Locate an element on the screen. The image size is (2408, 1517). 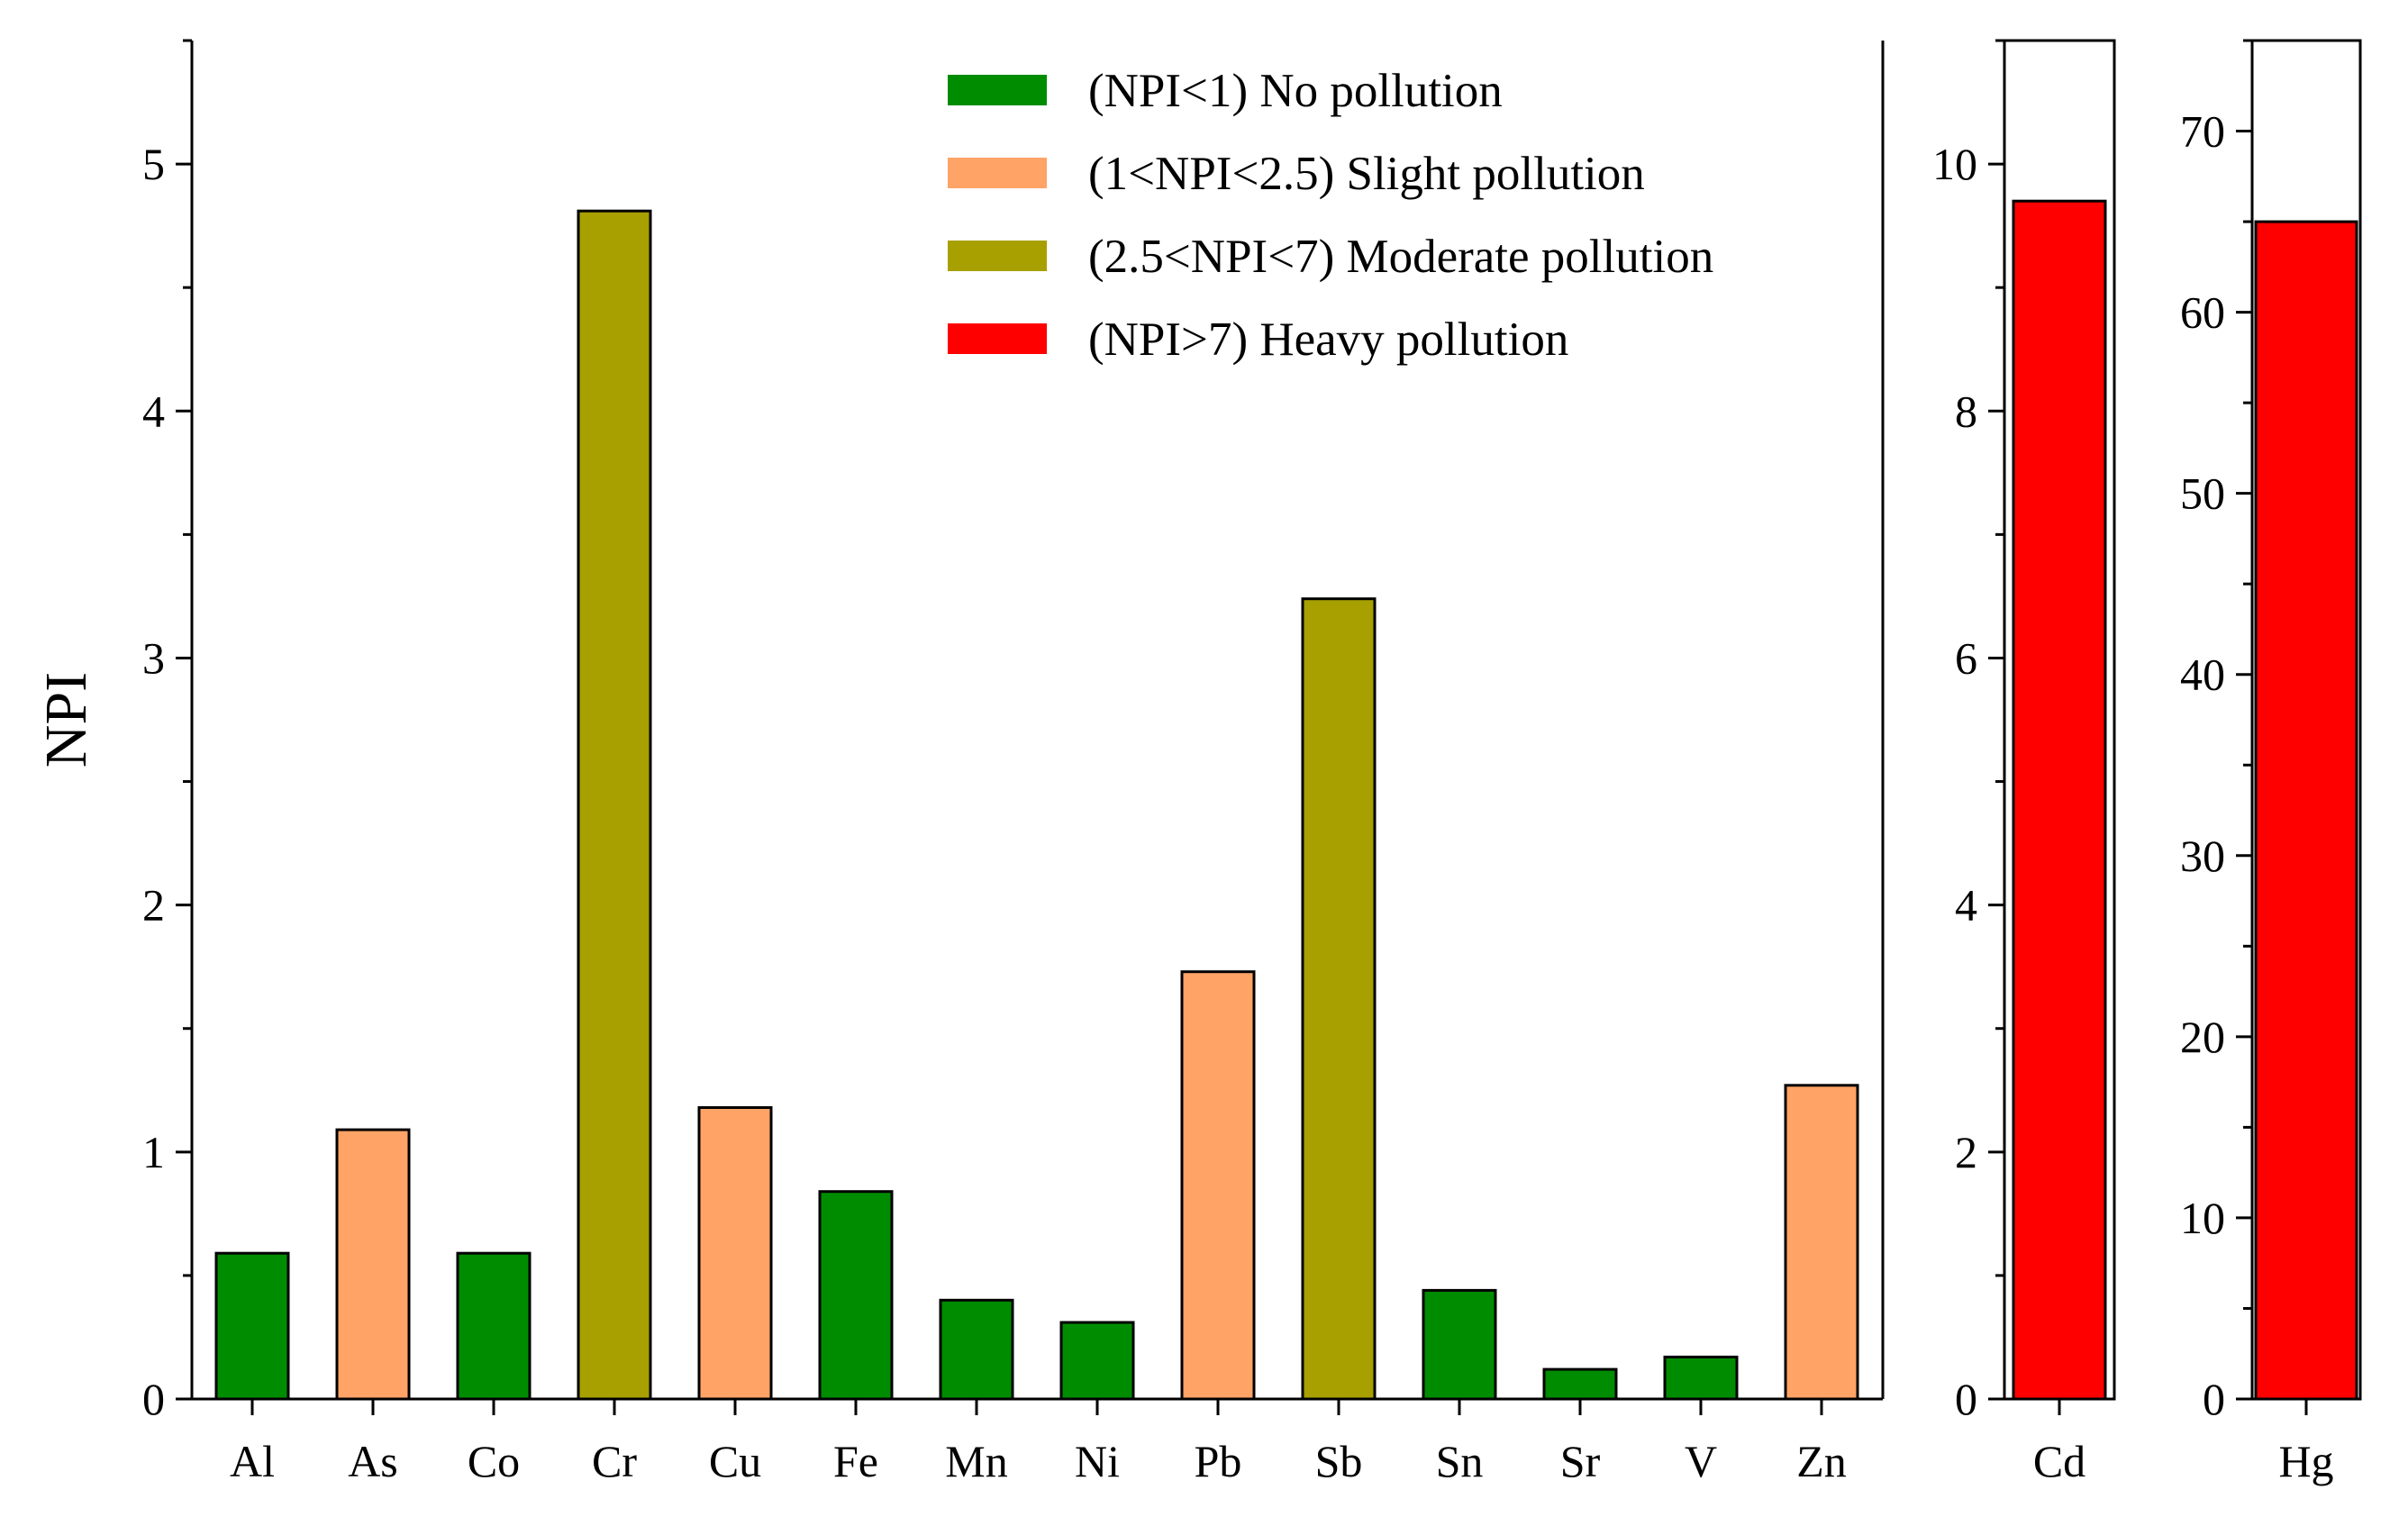
bar-co is located at coordinates (494, 1326).